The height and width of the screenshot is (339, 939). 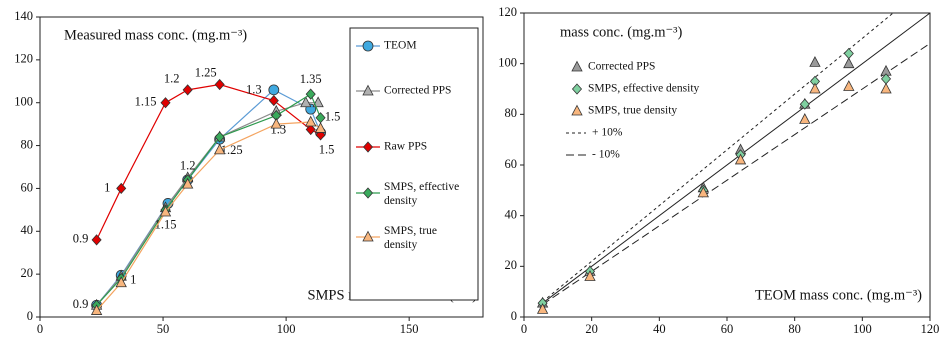 I want to click on legend-label: Raw PPS, so click(x=405, y=147).